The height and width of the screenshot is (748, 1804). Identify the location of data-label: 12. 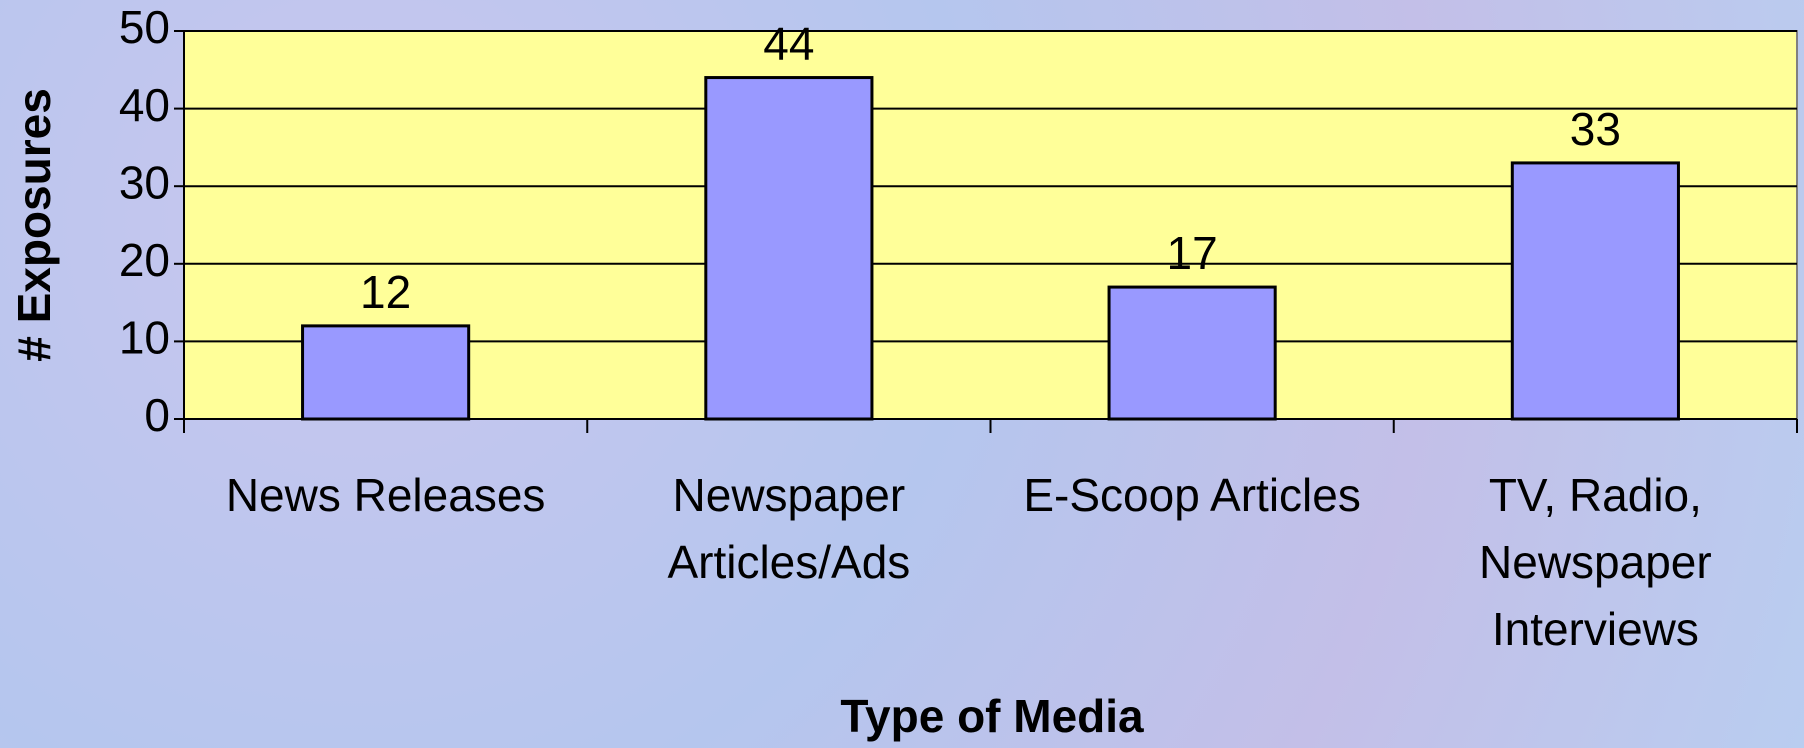
(385, 292).